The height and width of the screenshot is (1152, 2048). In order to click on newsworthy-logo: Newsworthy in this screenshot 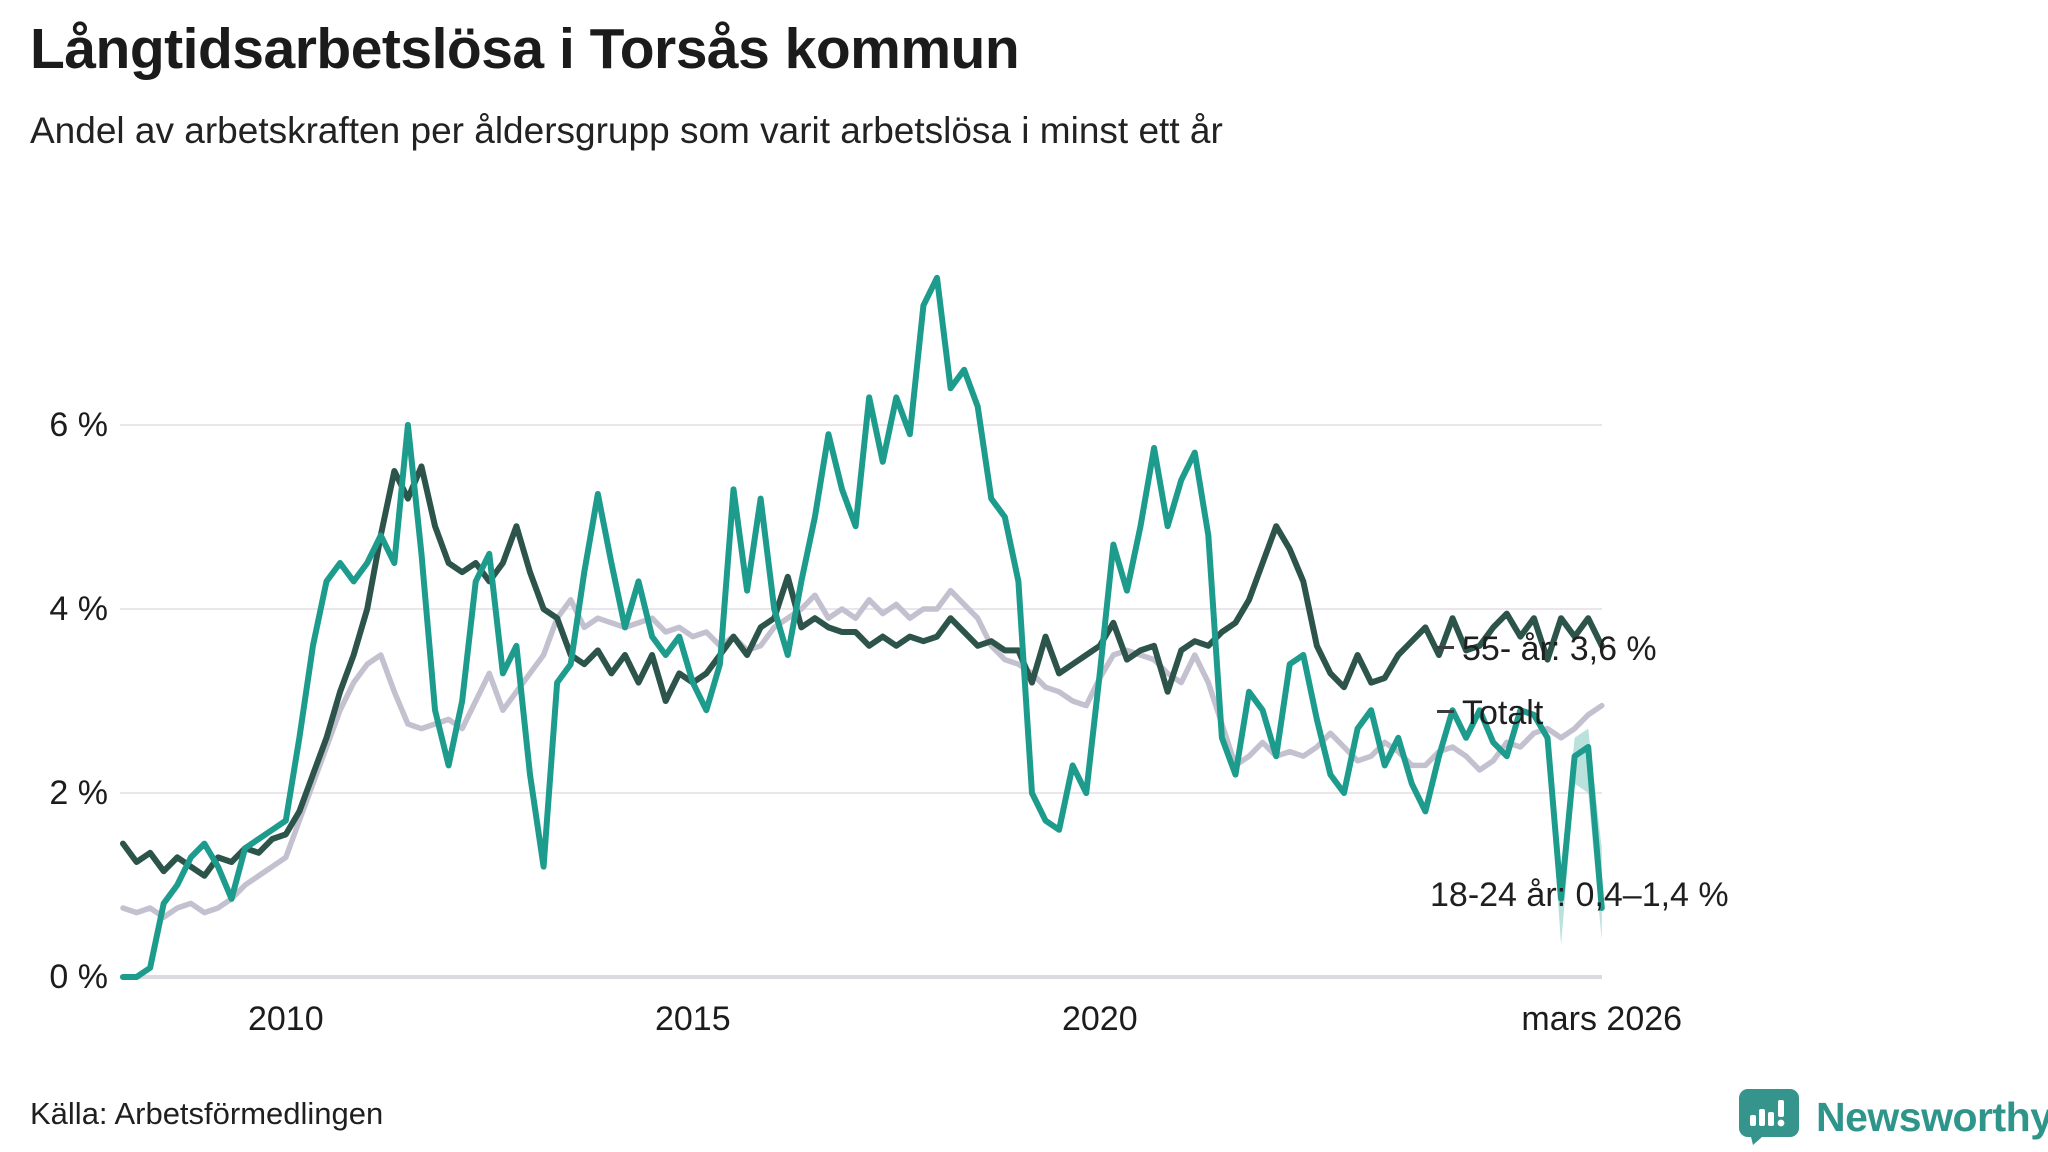, I will do `click(1893, 1117)`.